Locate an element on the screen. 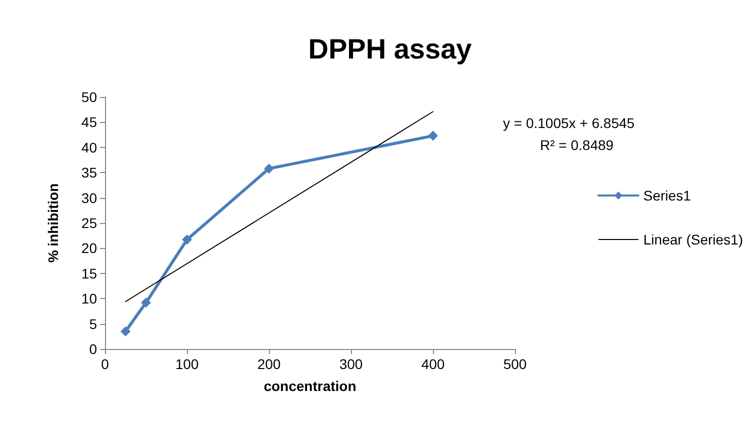 The width and height of the screenshot is (750, 435). x-tick-label: 300 is located at coordinates (351, 364).